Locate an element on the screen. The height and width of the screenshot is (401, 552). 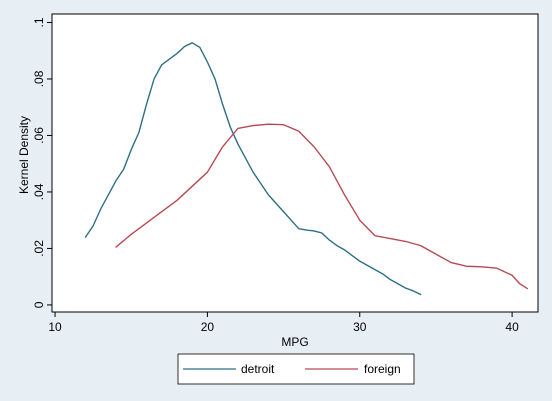
x-tick-label: 30 is located at coordinates (360, 327).